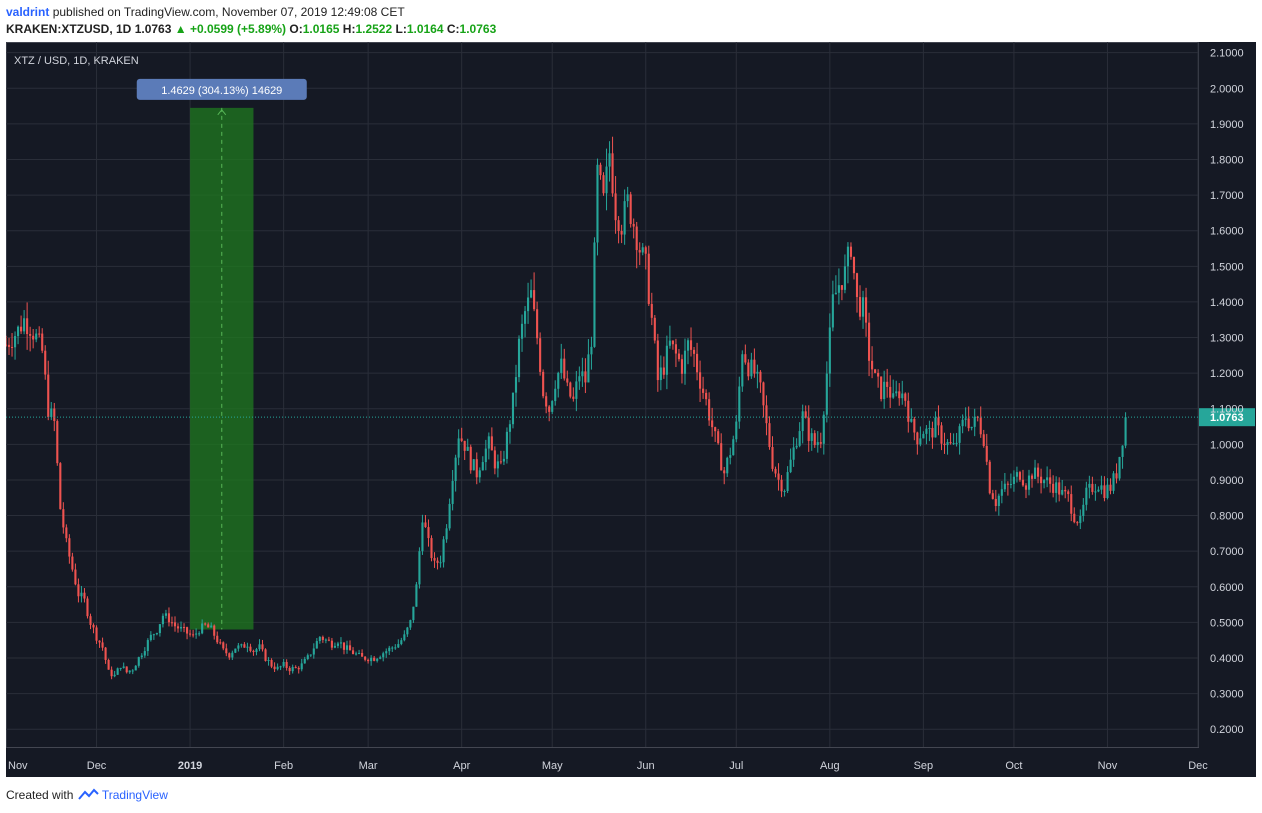  I want to click on measure-layer: 1.4629 (304.13%) 14629, so click(221, 354).